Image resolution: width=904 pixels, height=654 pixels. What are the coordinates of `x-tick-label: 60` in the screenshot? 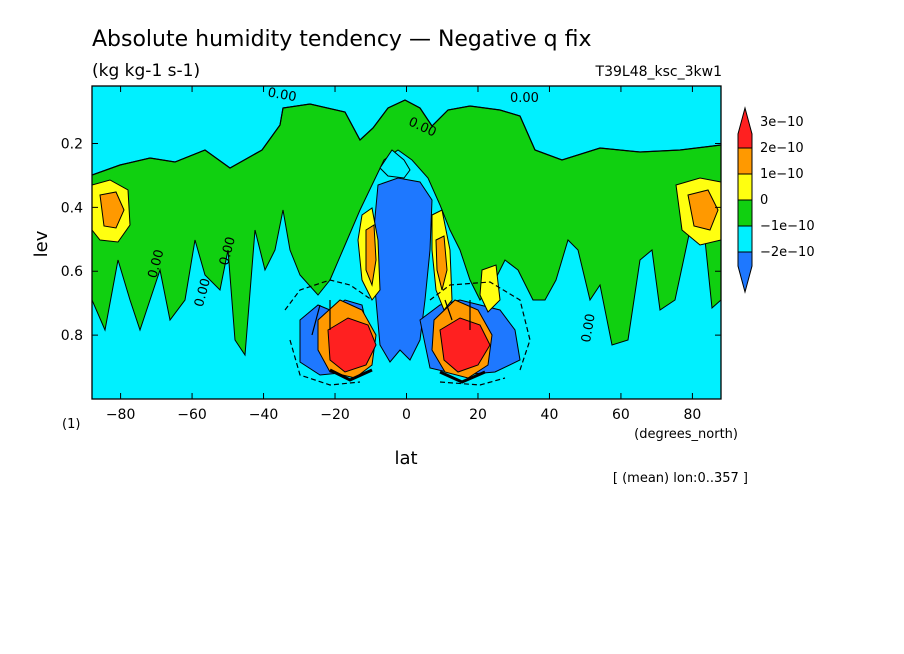 It's located at (621, 415).